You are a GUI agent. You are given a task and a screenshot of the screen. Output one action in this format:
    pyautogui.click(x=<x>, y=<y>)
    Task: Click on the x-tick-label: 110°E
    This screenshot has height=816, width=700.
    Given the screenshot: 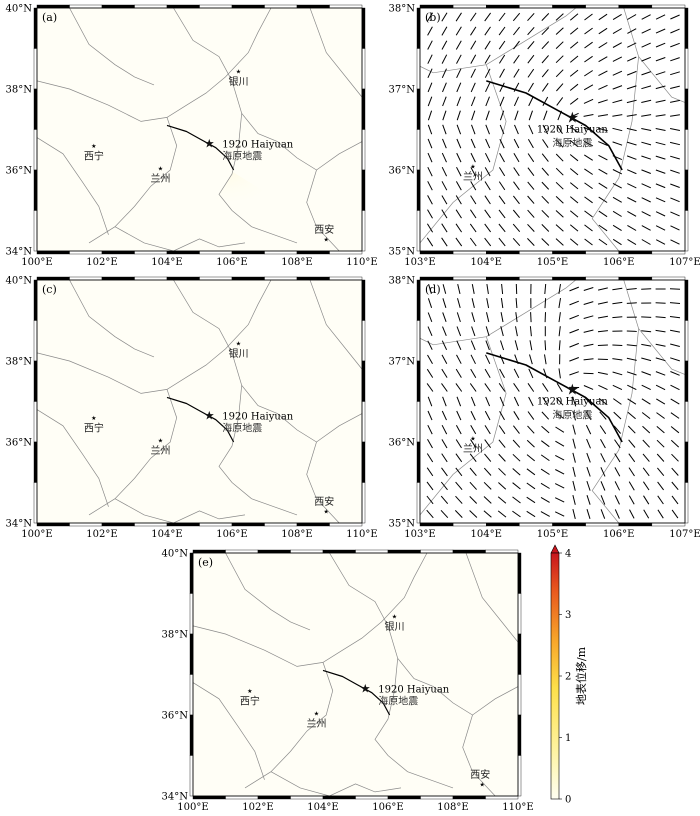 What is the action you would take?
    pyautogui.click(x=361, y=262)
    